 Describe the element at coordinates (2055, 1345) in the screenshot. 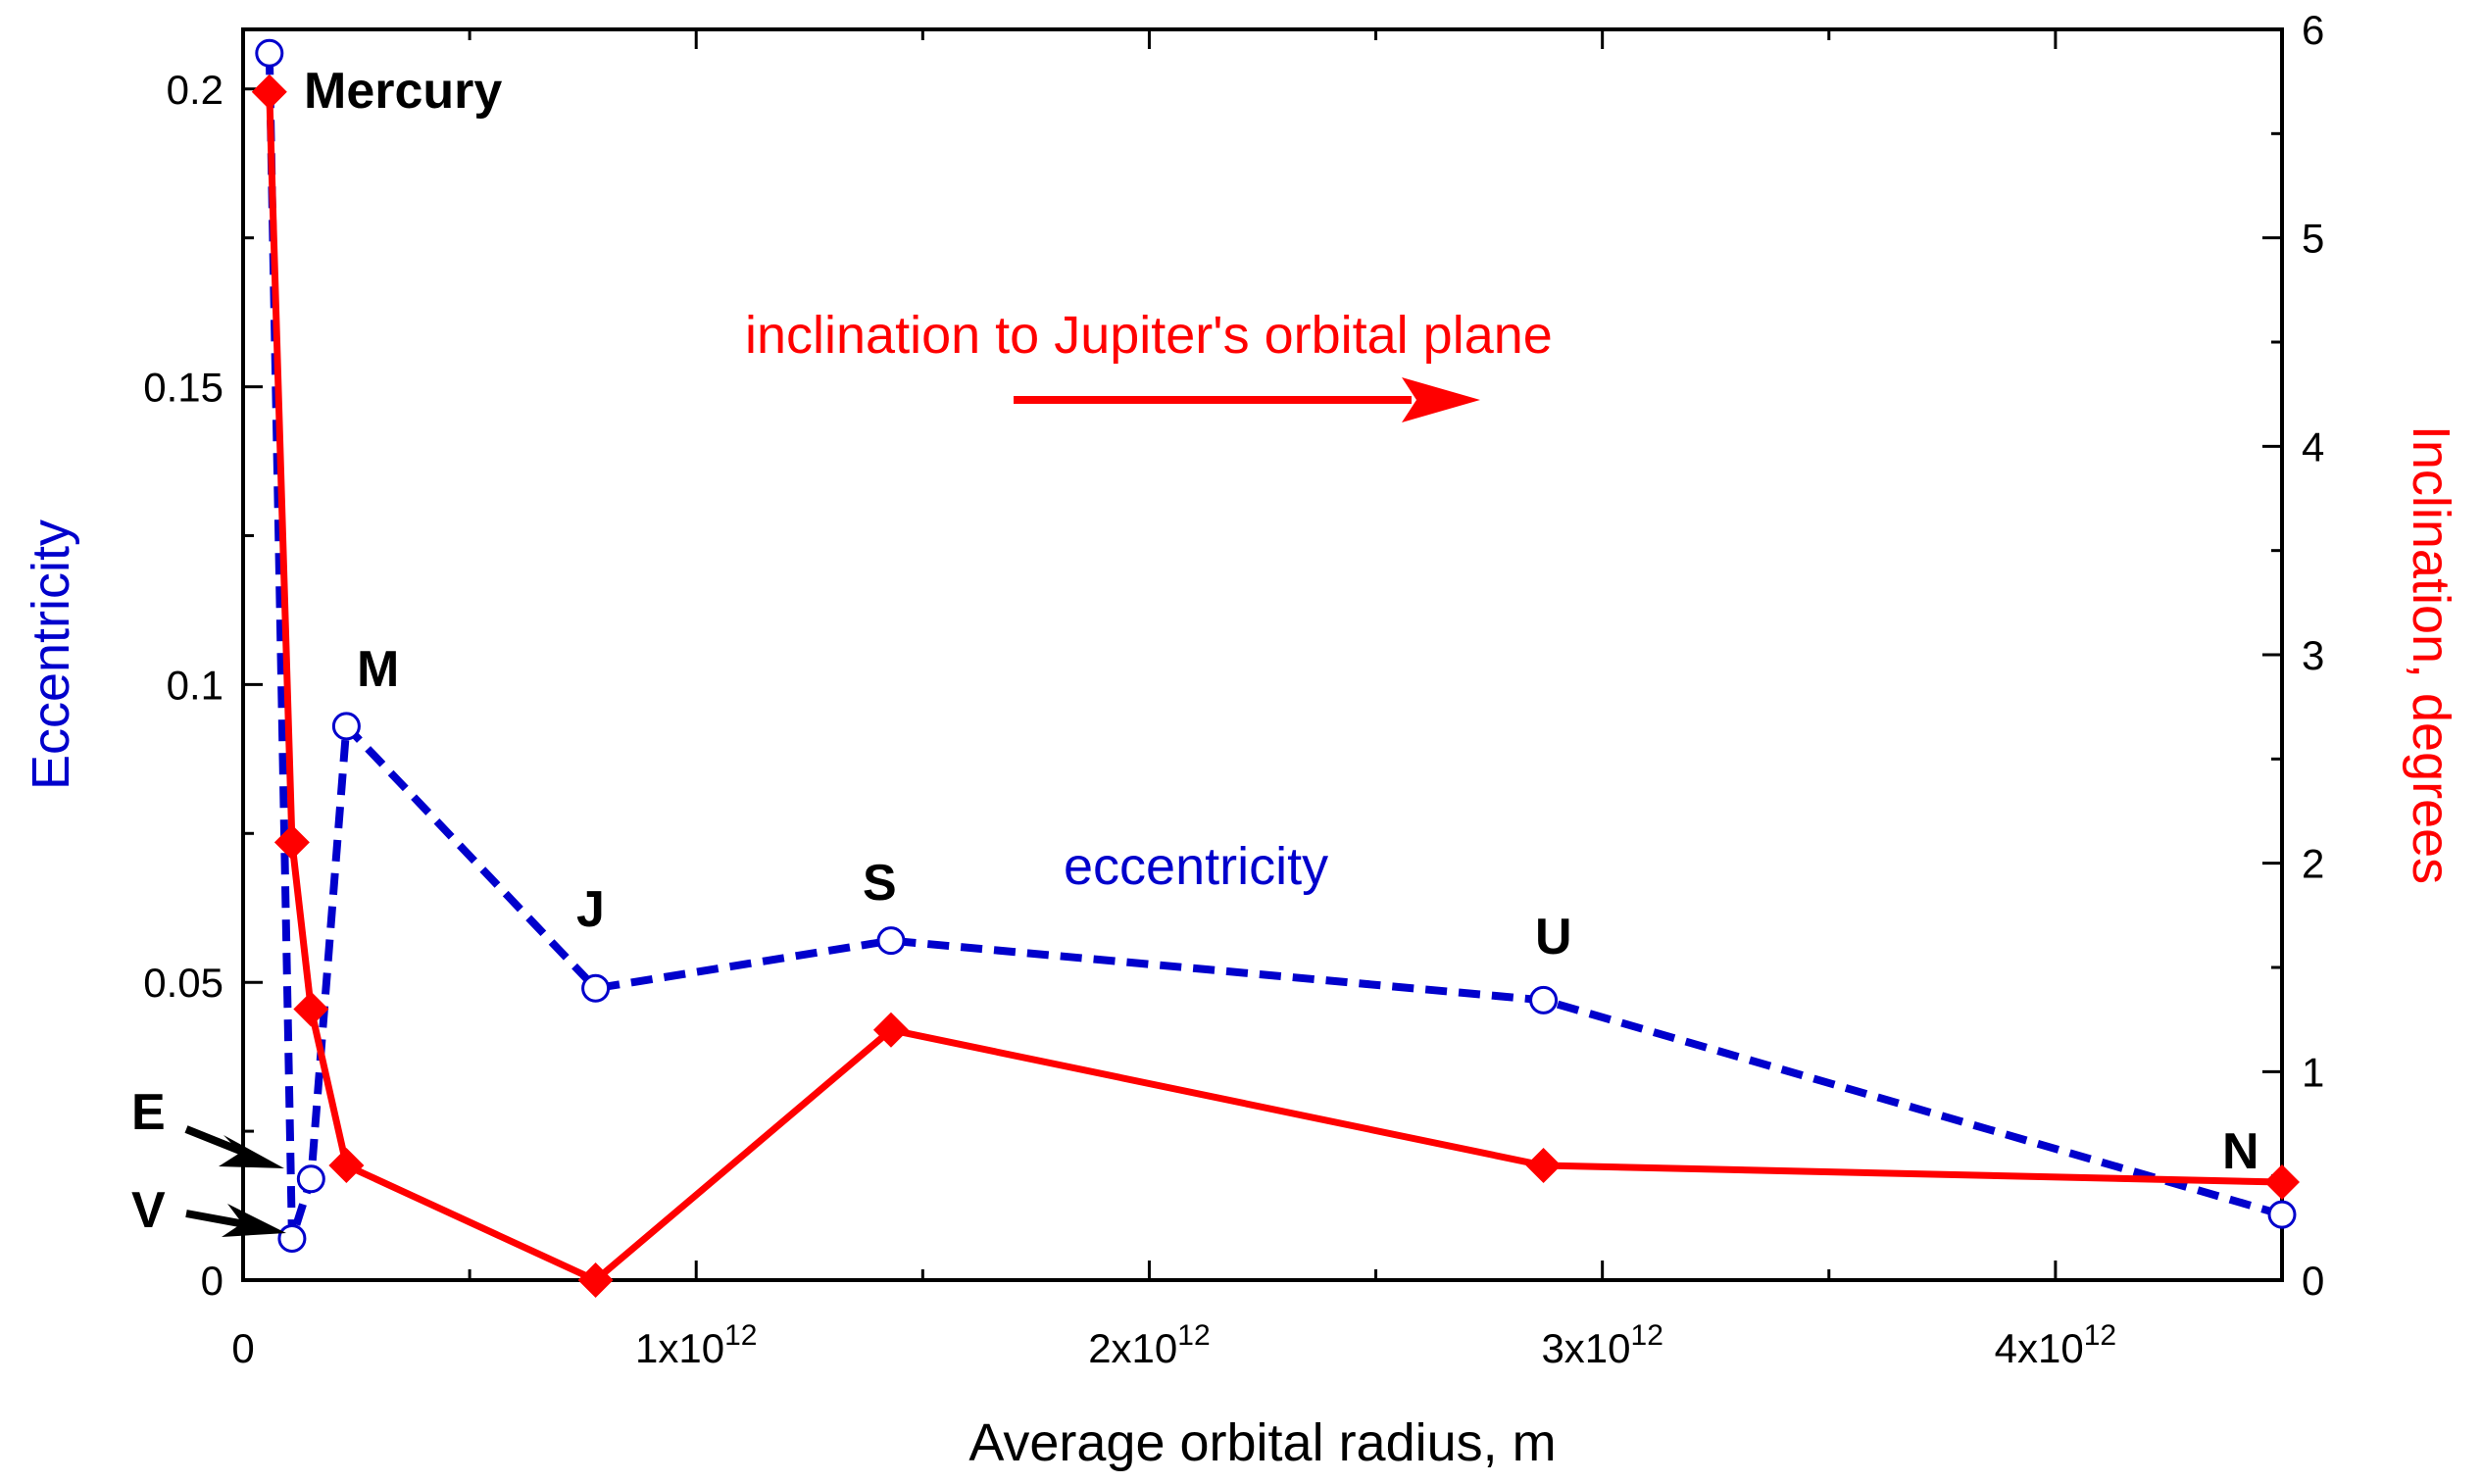

I see `x-tick-label: 4x10¹²` at that location.